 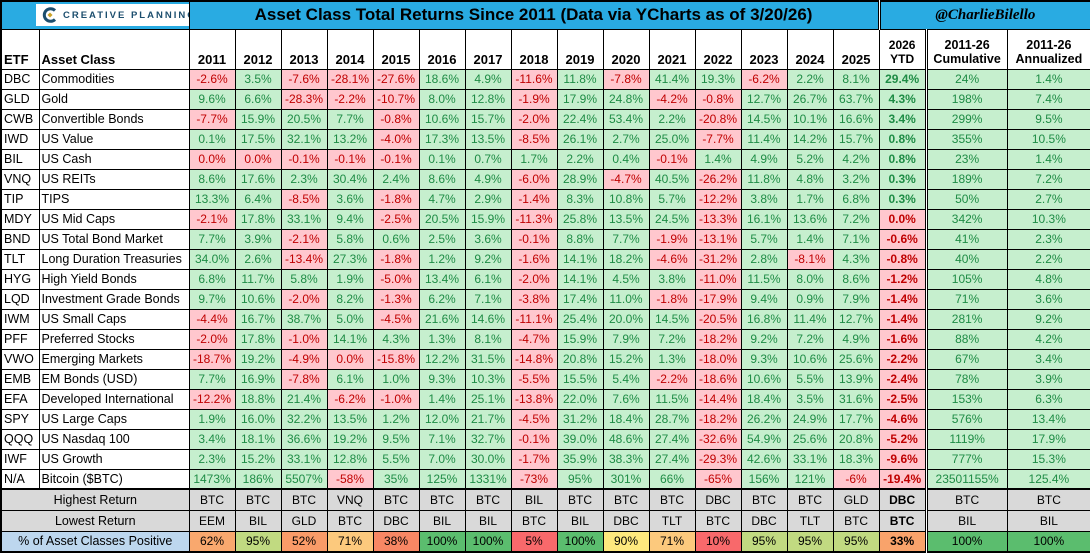 What do you see at coordinates (304, 319) in the screenshot?
I see `return-cell: 38.7%` at bounding box center [304, 319].